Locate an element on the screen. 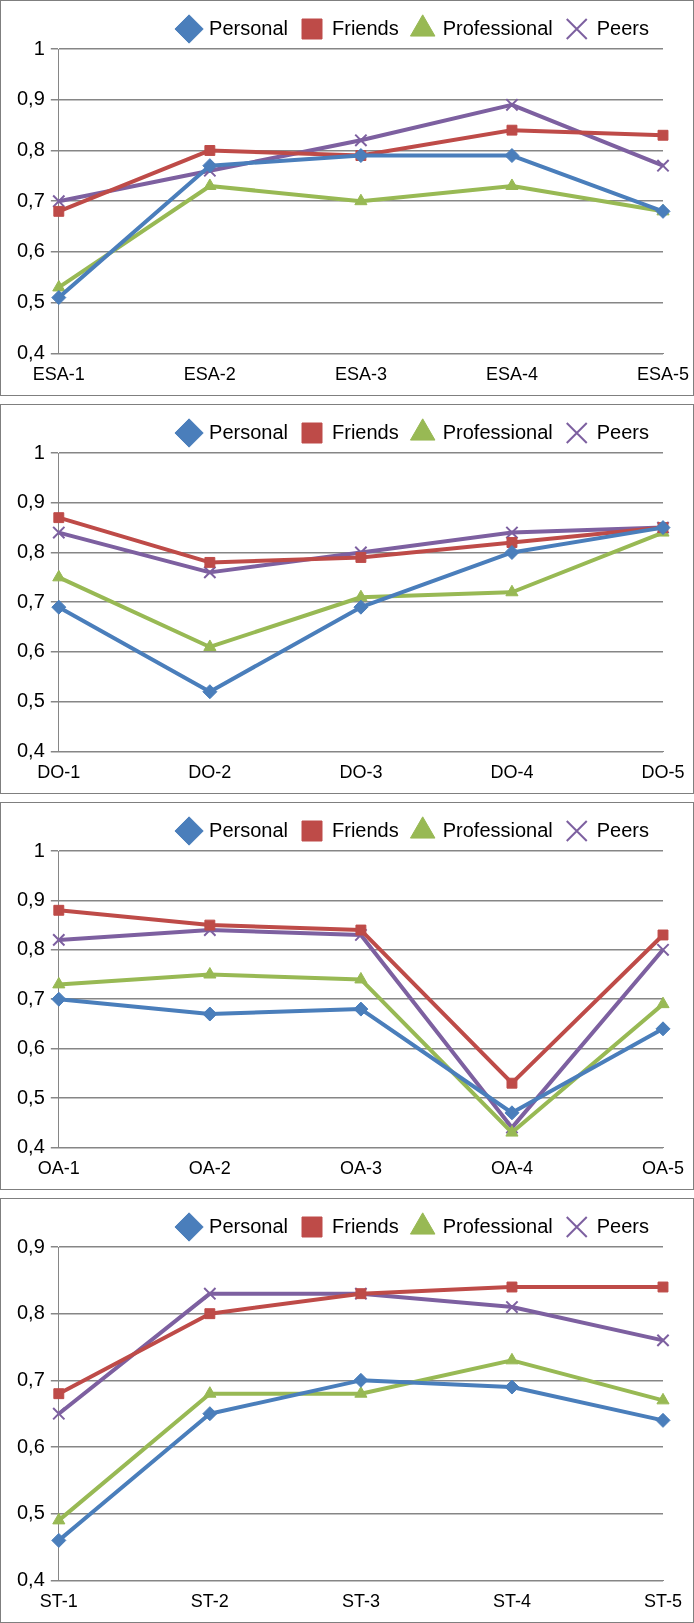 The width and height of the screenshot is (694, 1623). x-tick-label: DO-1 is located at coordinates (59, 772).